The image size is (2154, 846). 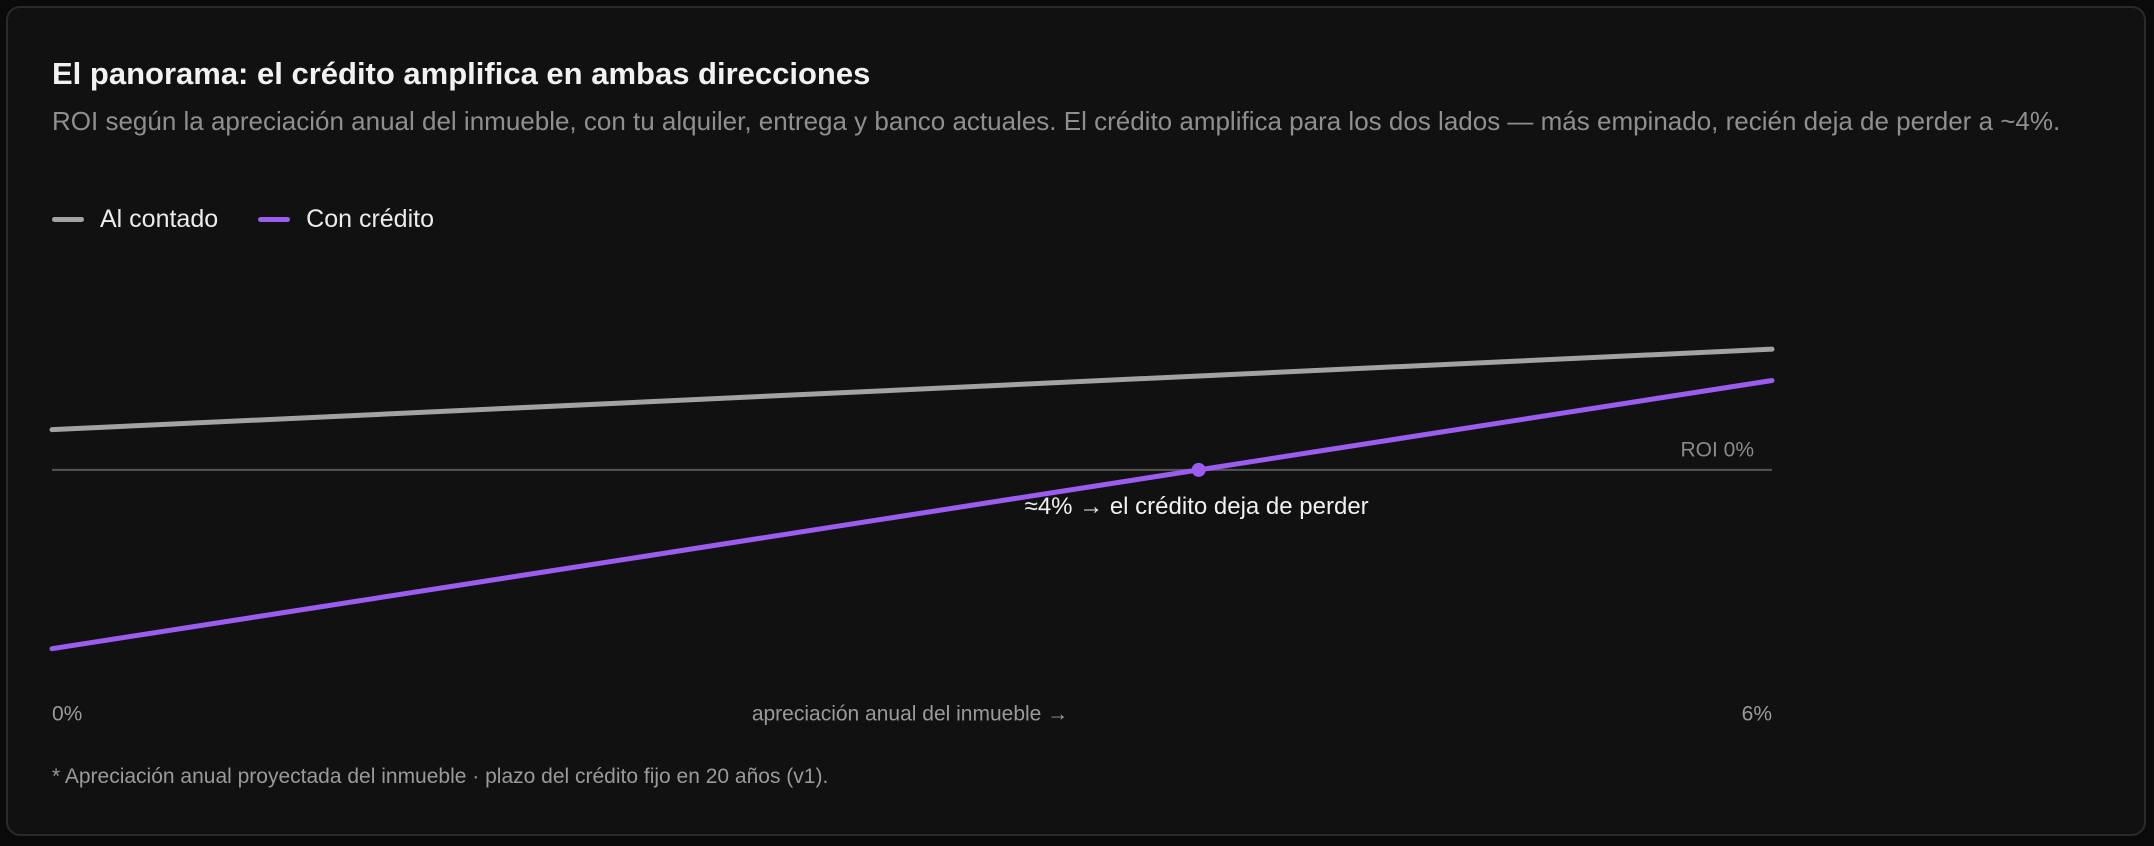 What do you see at coordinates (910, 714) in the screenshot?
I see `x-axis-label: apreciación anual del inmueble →` at bounding box center [910, 714].